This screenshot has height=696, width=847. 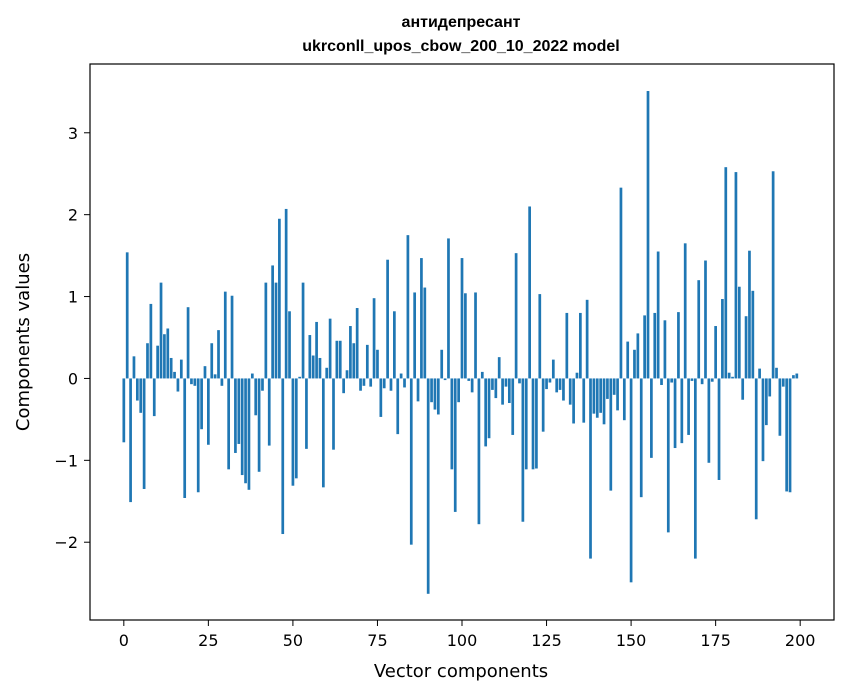 What do you see at coordinates (377, 640) in the screenshot?
I see `x-tick-label: 75` at bounding box center [377, 640].